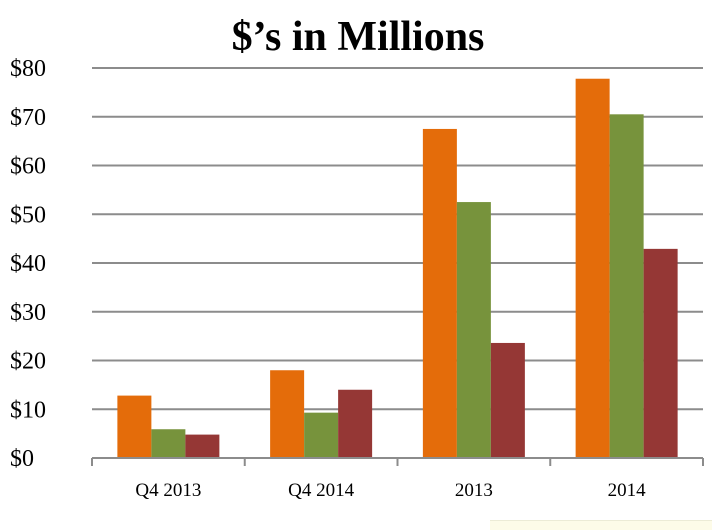 The image size is (712, 530). What do you see at coordinates (168, 490) in the screenshot?
I see `x-tick-label: Q4 2013` at bounding box center [168, 490].